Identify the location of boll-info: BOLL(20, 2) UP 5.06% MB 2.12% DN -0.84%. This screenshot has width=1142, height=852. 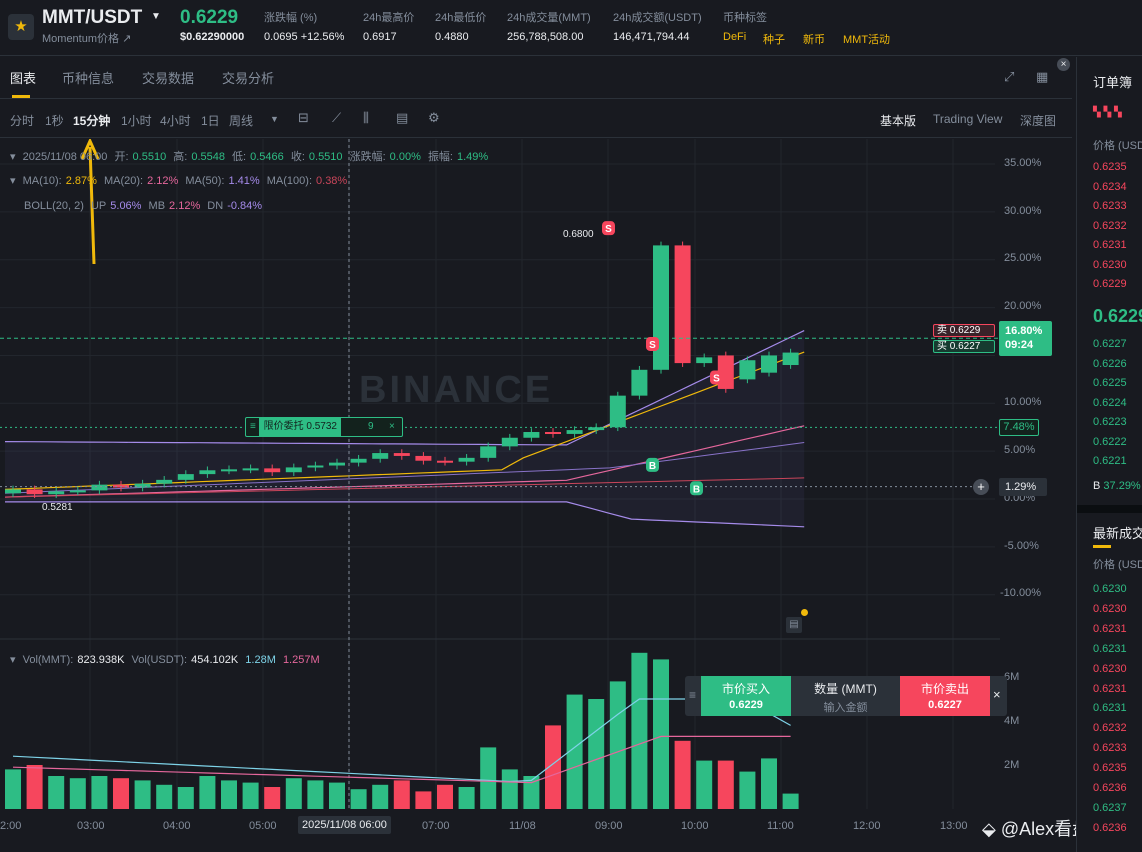
(145, 206).